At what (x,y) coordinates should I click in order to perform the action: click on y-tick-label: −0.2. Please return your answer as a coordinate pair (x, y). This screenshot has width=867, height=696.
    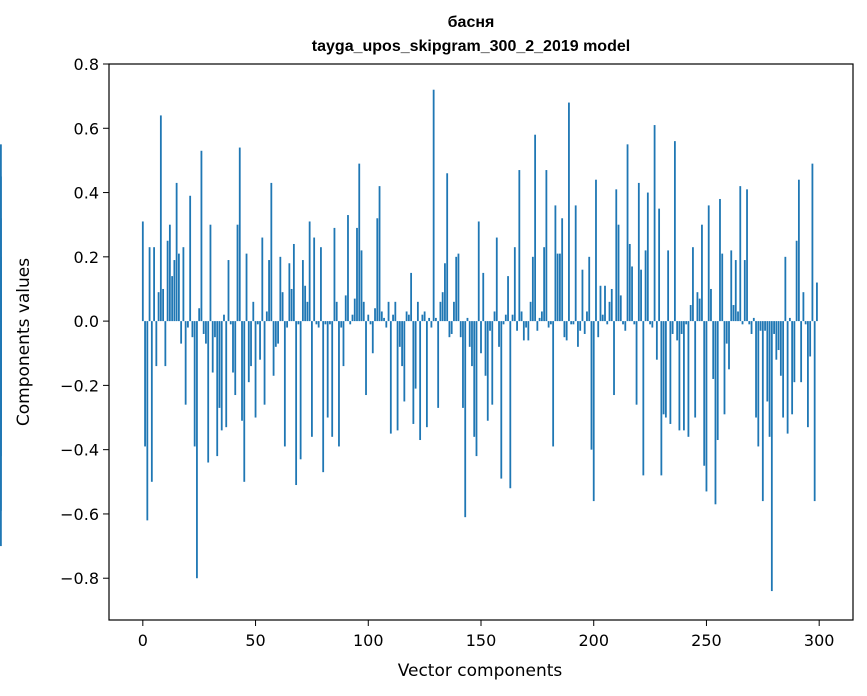
    Looking at the image, I should click on (79, 385).